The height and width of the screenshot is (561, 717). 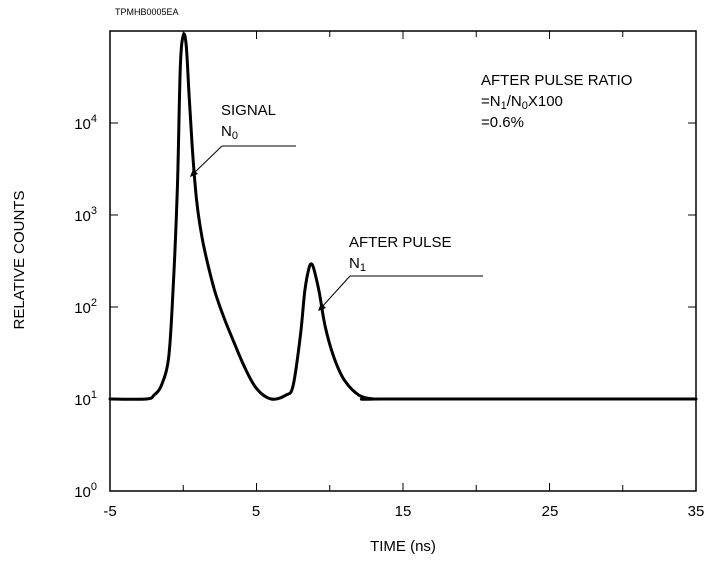 I want to click on y-tick-label-3: 10³, so click(x=85, y=215).